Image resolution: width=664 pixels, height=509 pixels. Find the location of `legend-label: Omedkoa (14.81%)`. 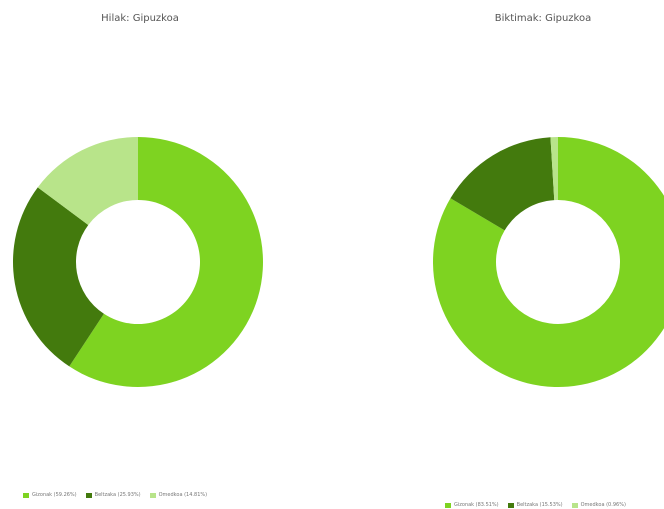

legend-label: Omedkoa (14.81%) is located at coordinates (183, 495).